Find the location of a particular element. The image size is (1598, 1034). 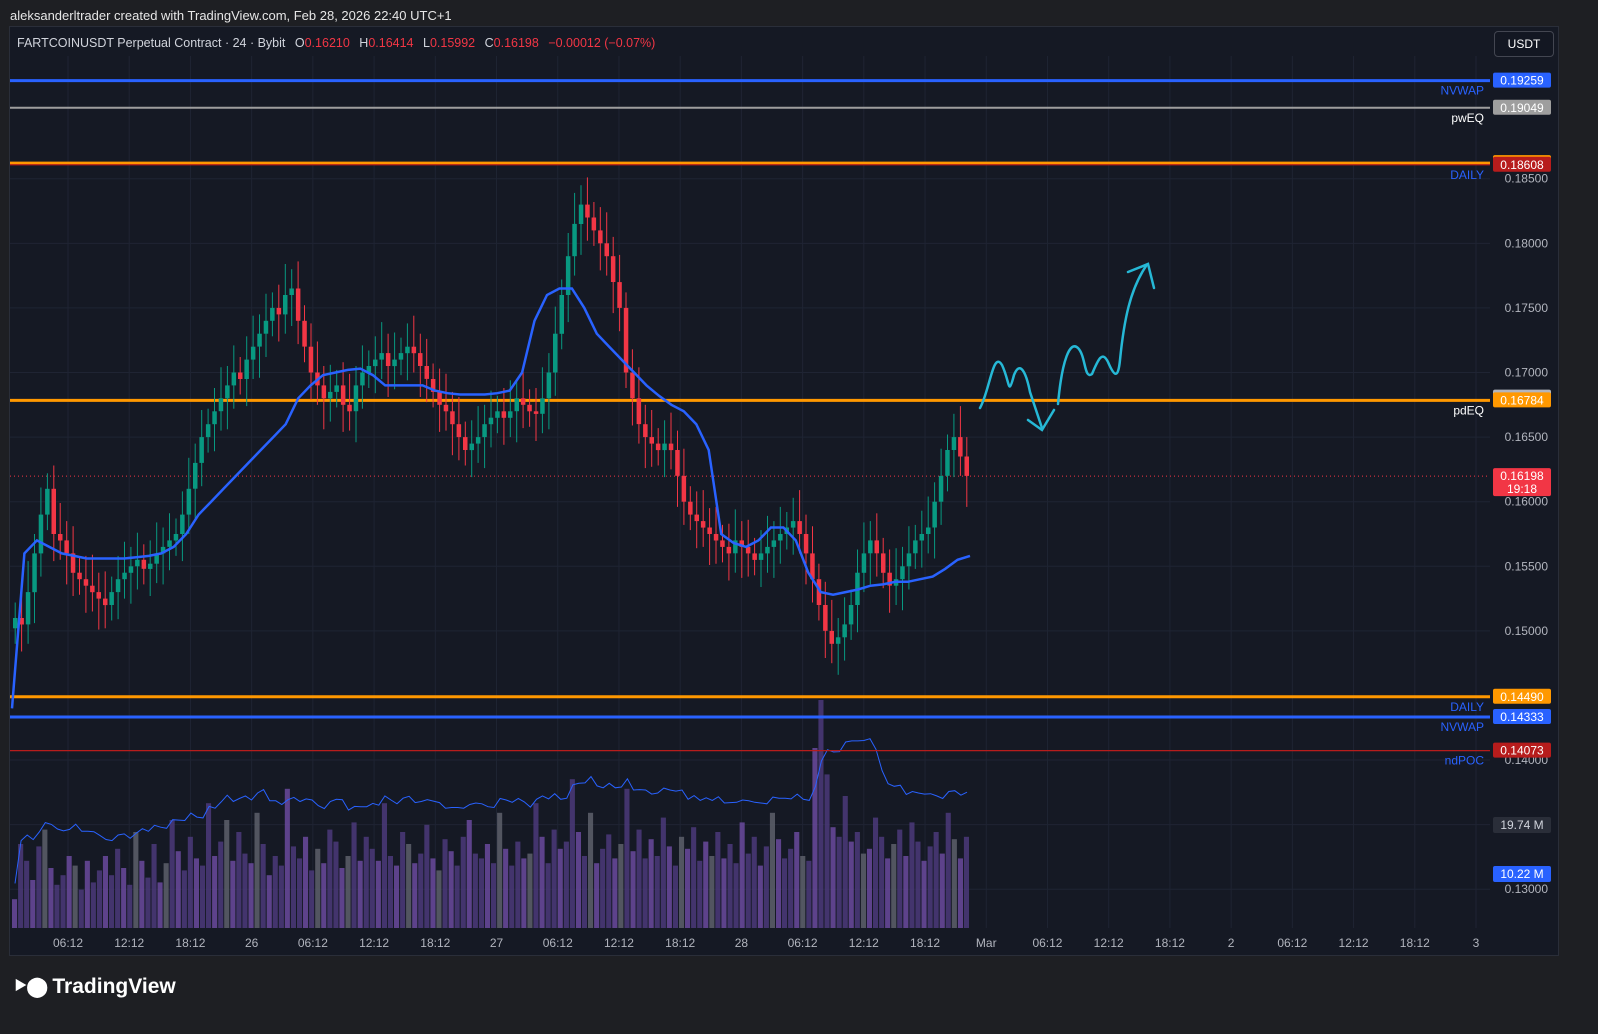

level-name: NVWAP is located at coordinates (1462, 91).